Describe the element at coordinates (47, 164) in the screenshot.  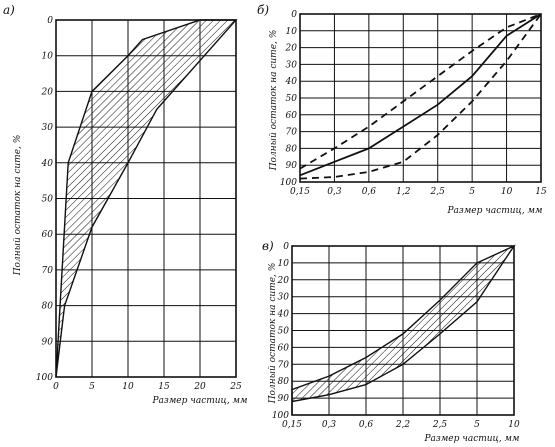
I see `y-tick-label-a-40: 40` at that location.